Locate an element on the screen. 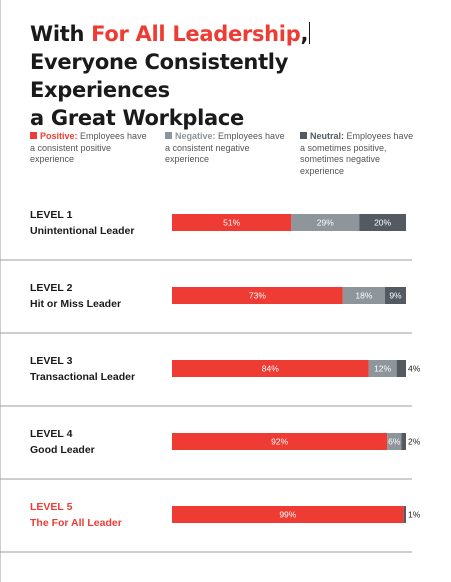 The image size is (451, 582). title-accent: For All Leadership is located at coordinates (196, 34).